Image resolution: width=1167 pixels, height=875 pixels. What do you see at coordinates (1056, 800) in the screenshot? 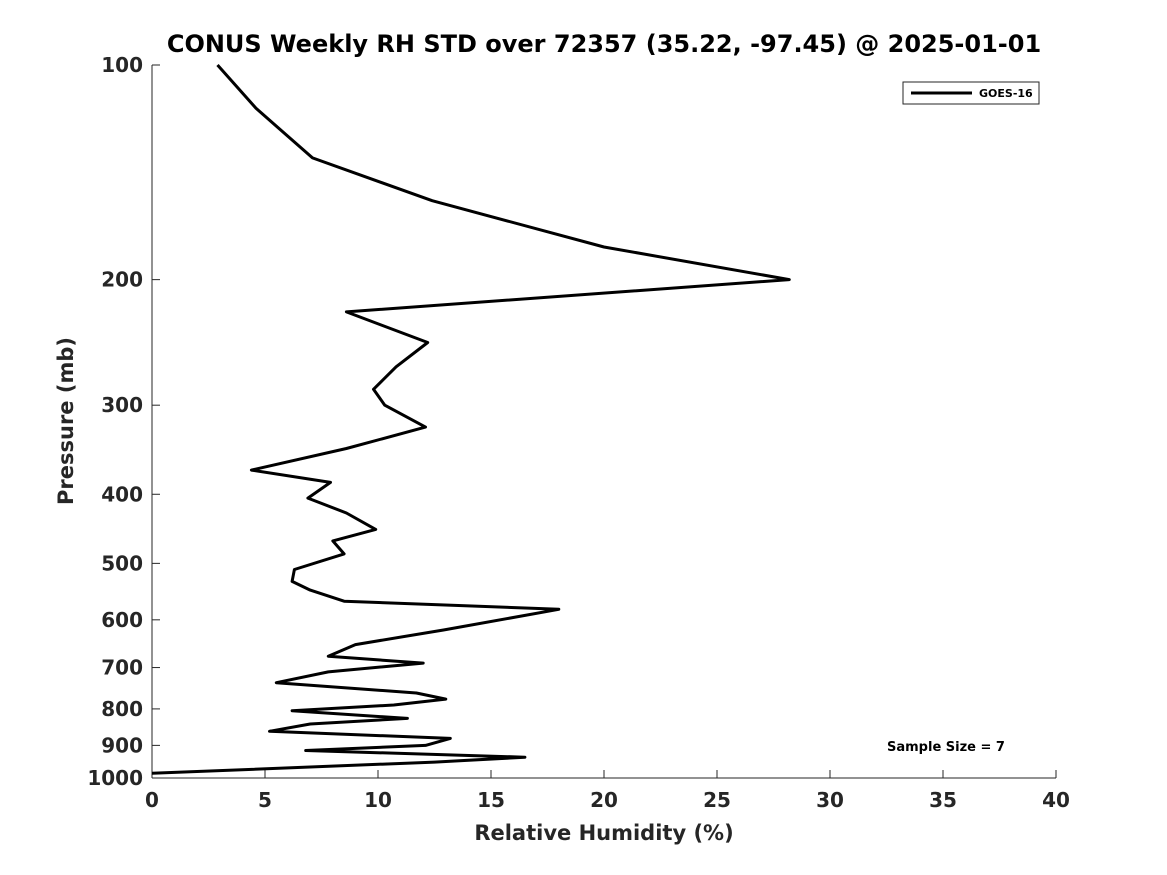
I see `x-tick-label: 40` at bounding box center [1056, 800].